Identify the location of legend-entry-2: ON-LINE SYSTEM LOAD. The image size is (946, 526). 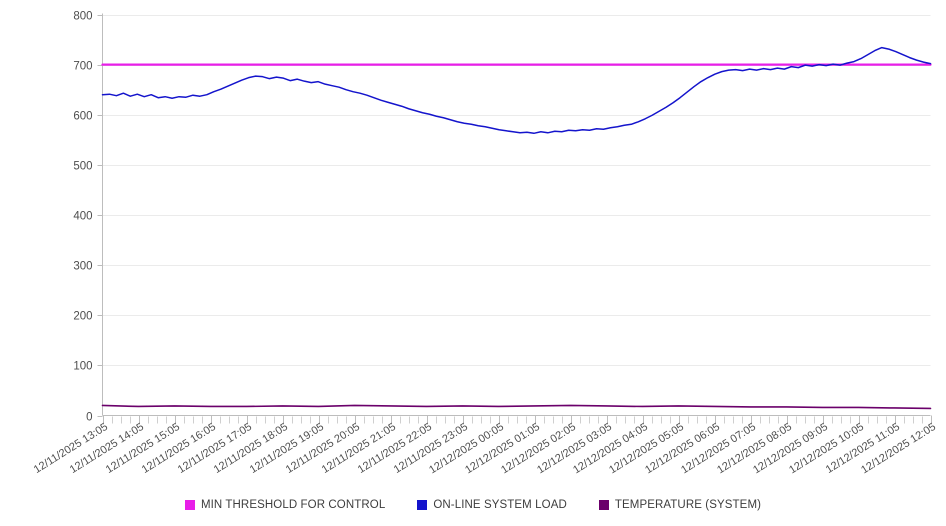
(492, 505).